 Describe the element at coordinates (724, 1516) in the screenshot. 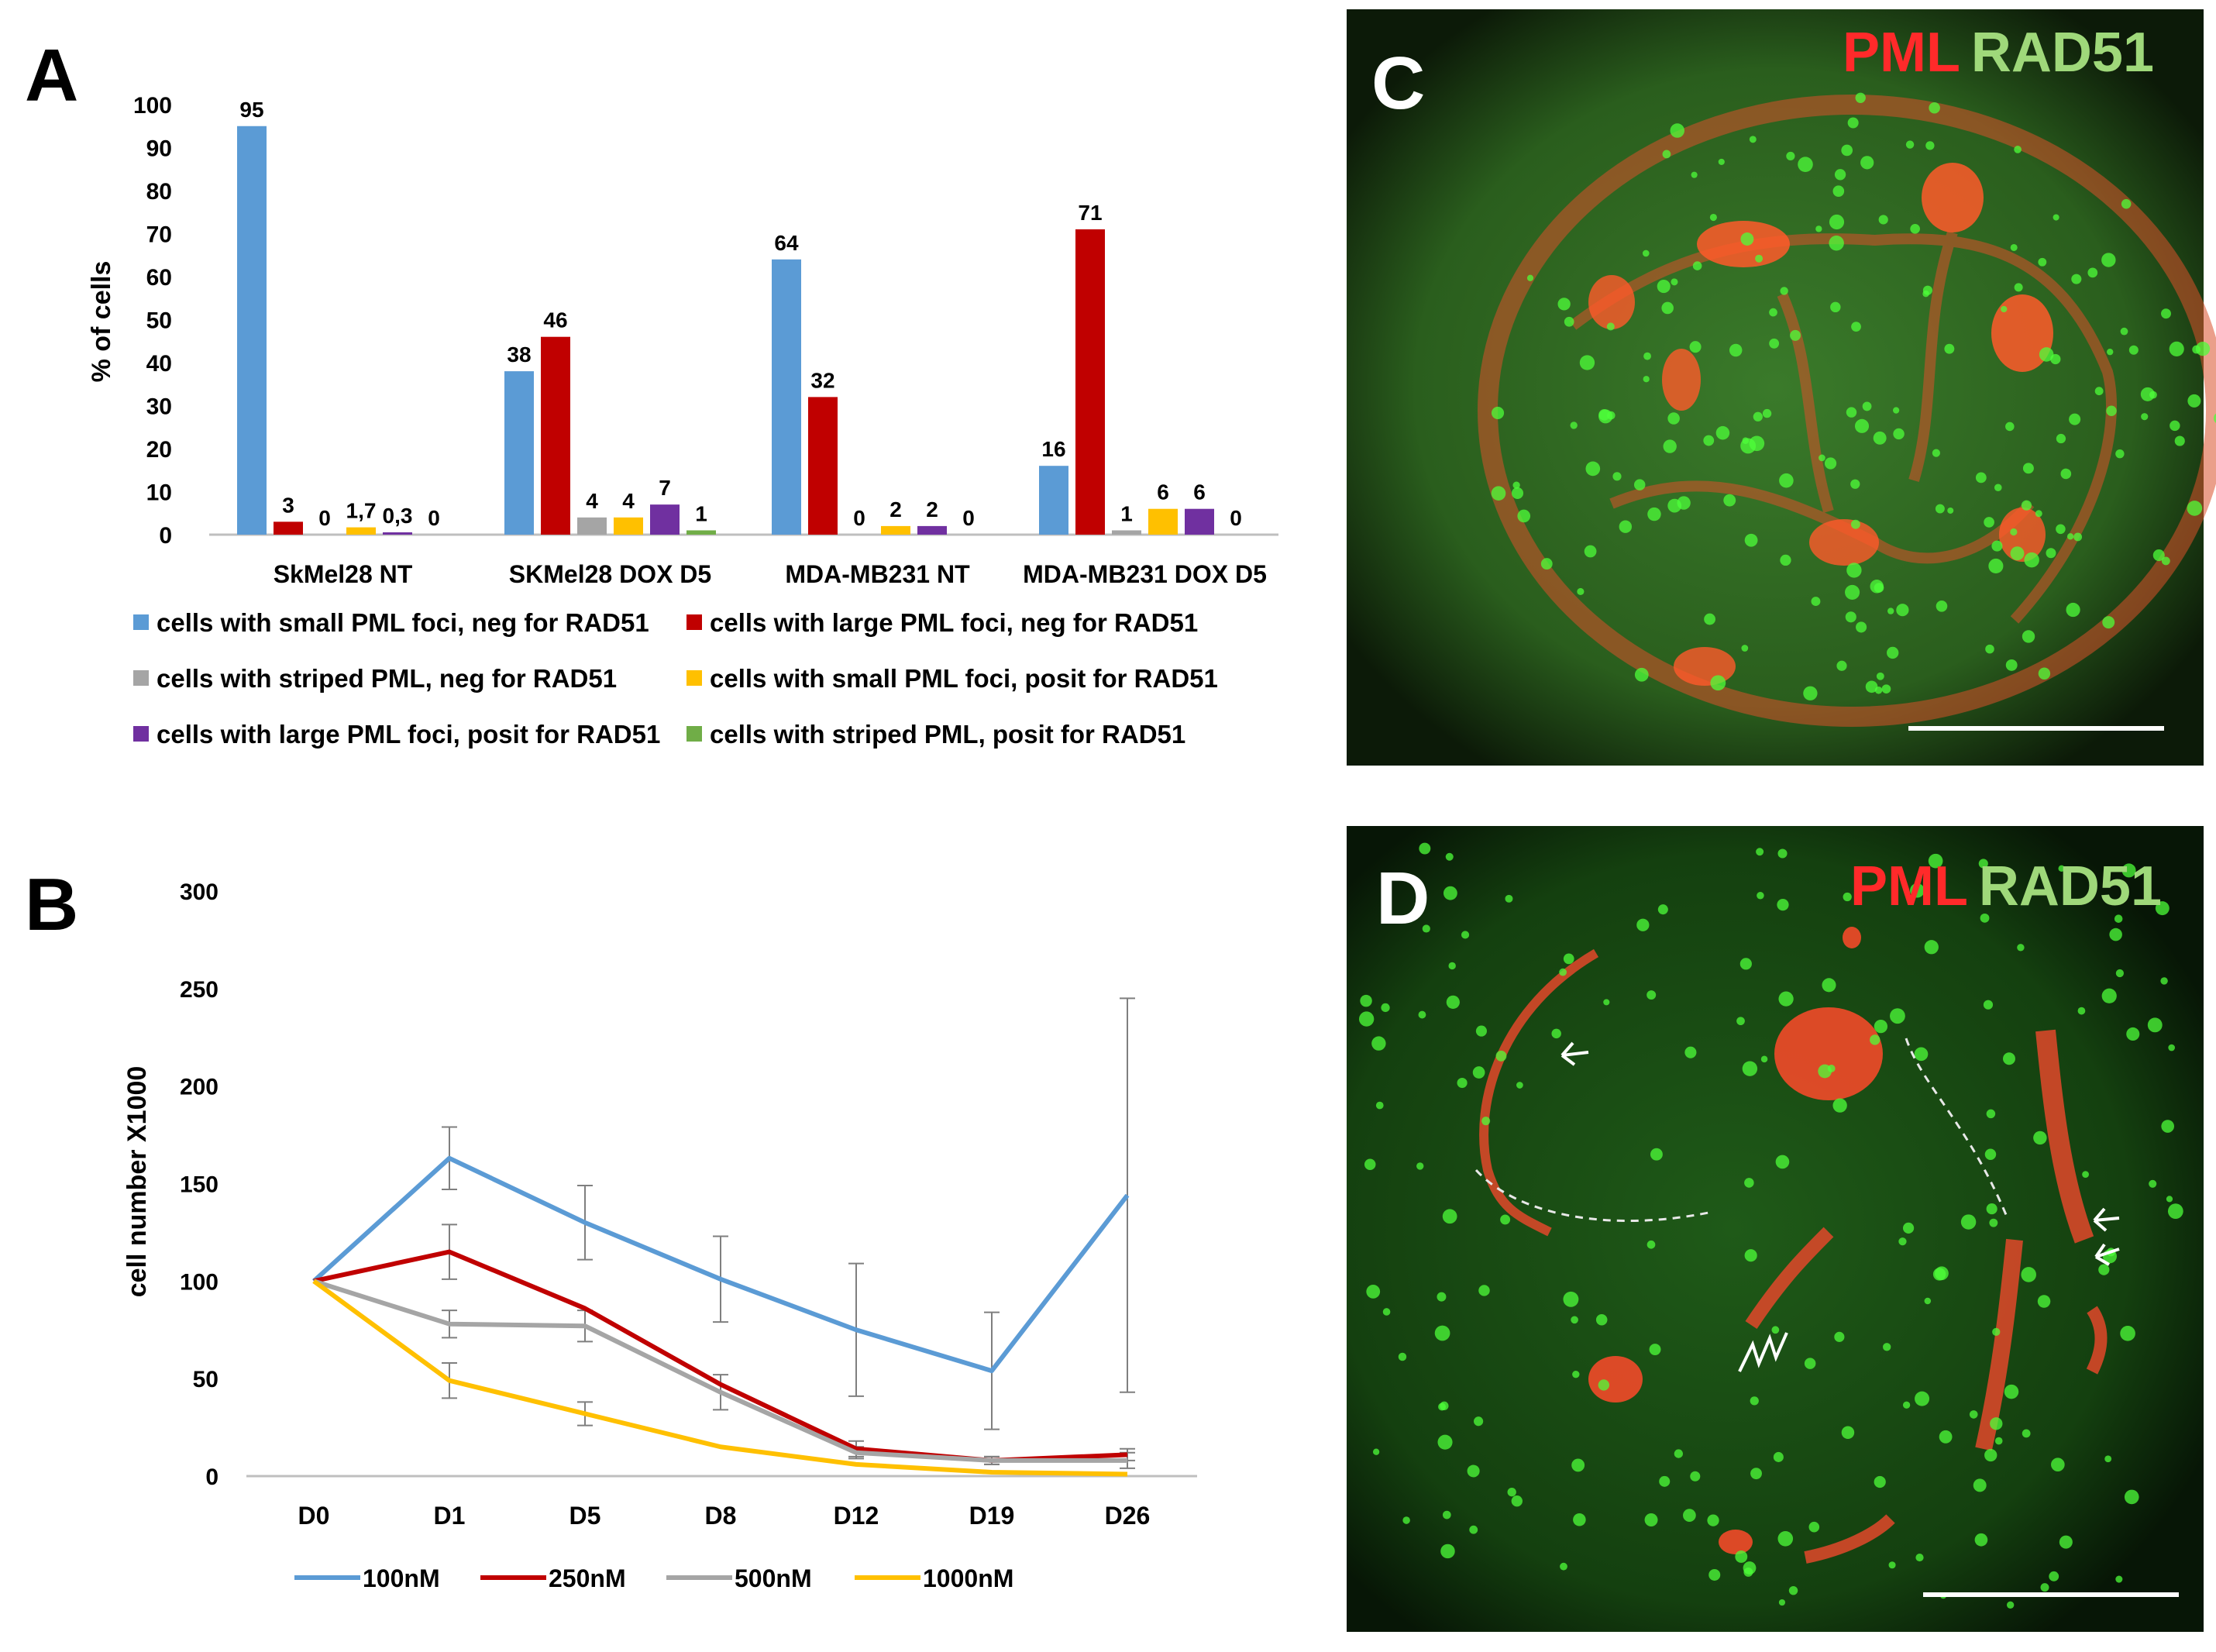

I see `chart-b-category-group: D0 D1 D5 D8 D12 D19 D26` at that location.